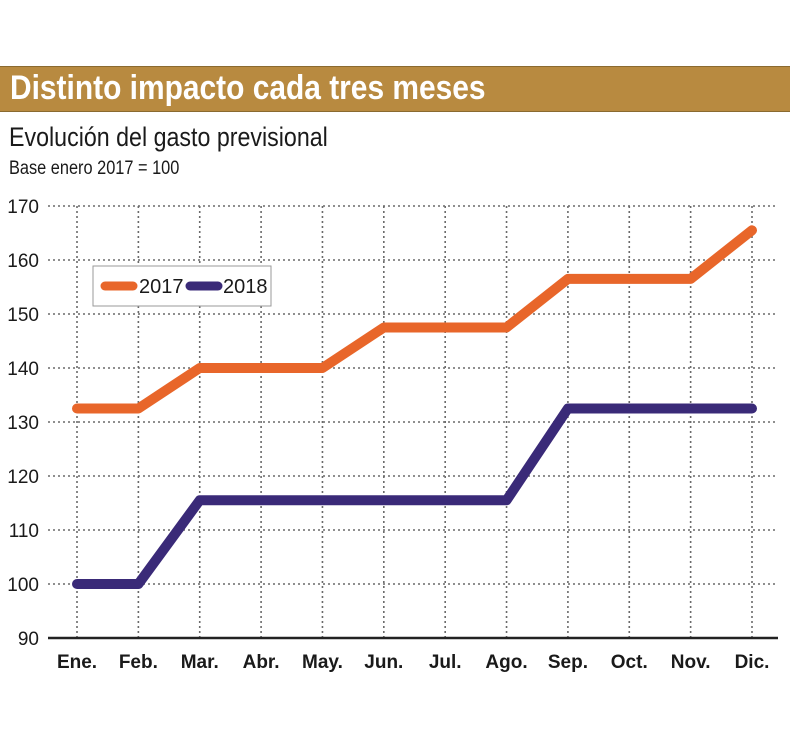  I want to click on x-tick-label-3: Abr., so click(261, 662).